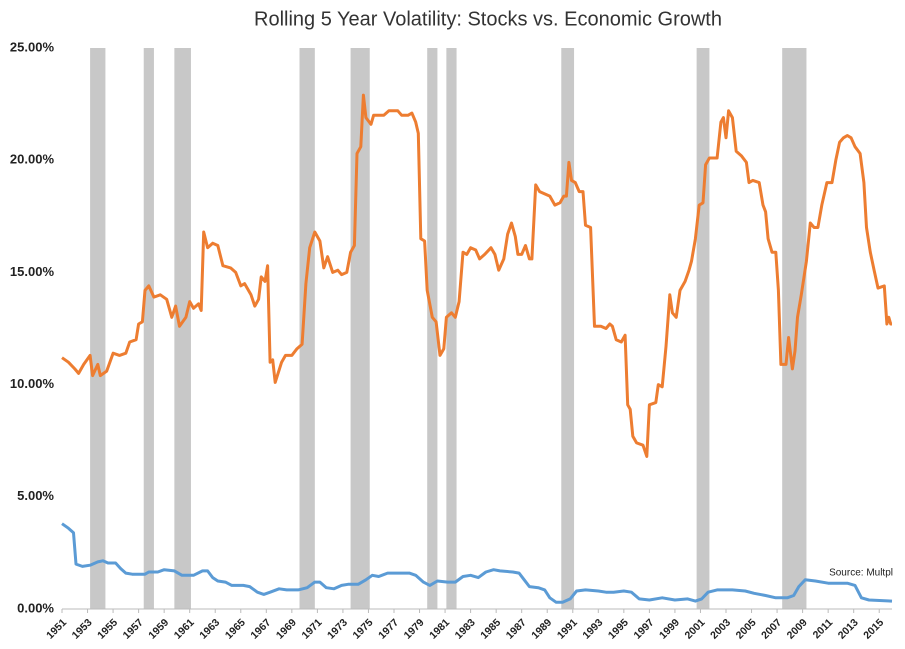 Image resolution: width=905 pixels, height=649 pixels. What do you see at coordinates (235, 628) in the screenshot?
I see `x-tick-label: 1965` at bounding box center [235, 628].